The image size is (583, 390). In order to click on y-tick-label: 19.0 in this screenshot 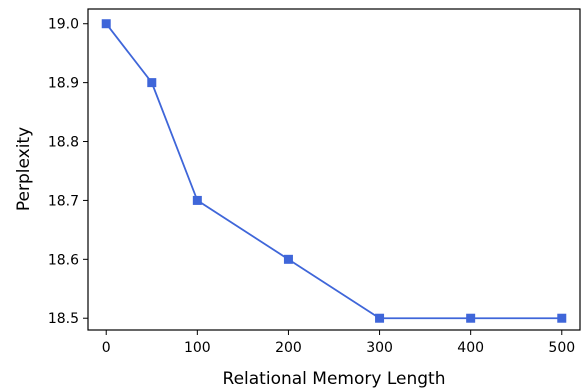, I will do `click(63, 25)`.